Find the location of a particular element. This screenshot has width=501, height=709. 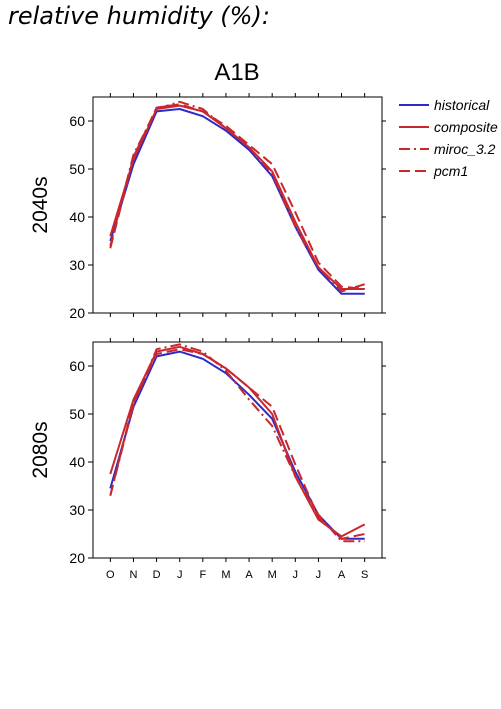

series-miroc_3.2 is located at coordinates (237, 443).